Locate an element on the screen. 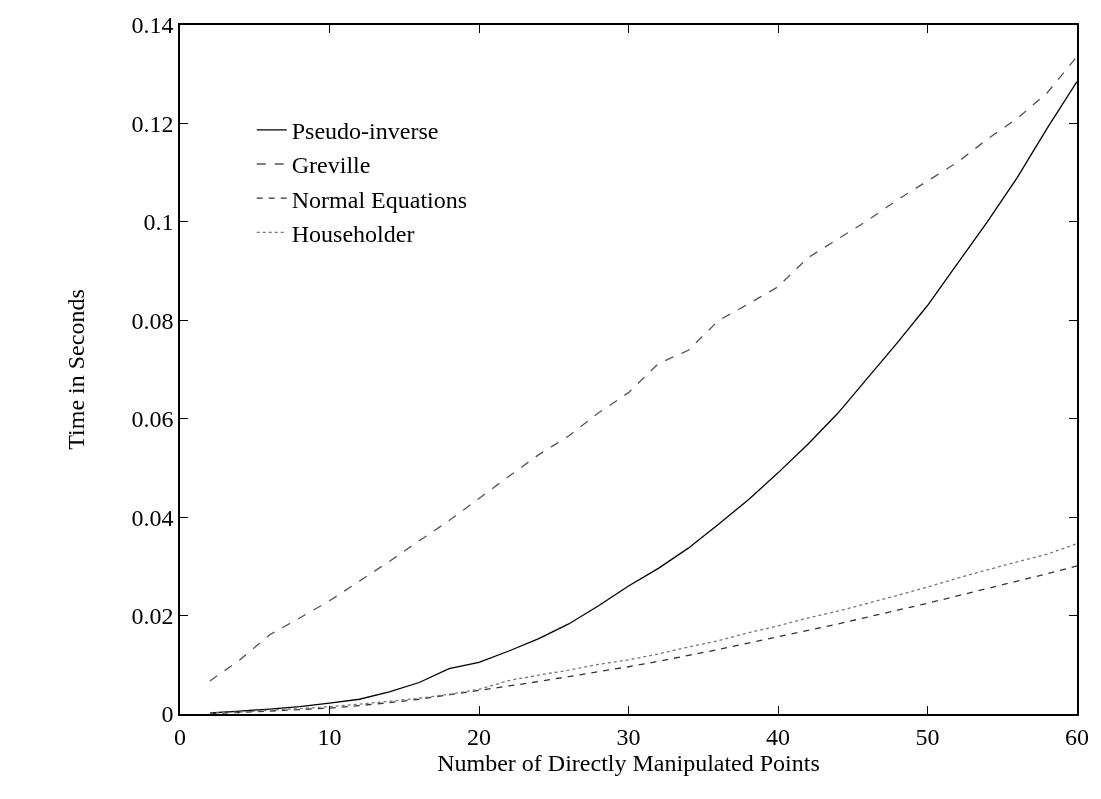 Image resolution: width=1101 pixels, height=799 pixels. y-tick-label: 0.12 is located at coordinates (152, 123).